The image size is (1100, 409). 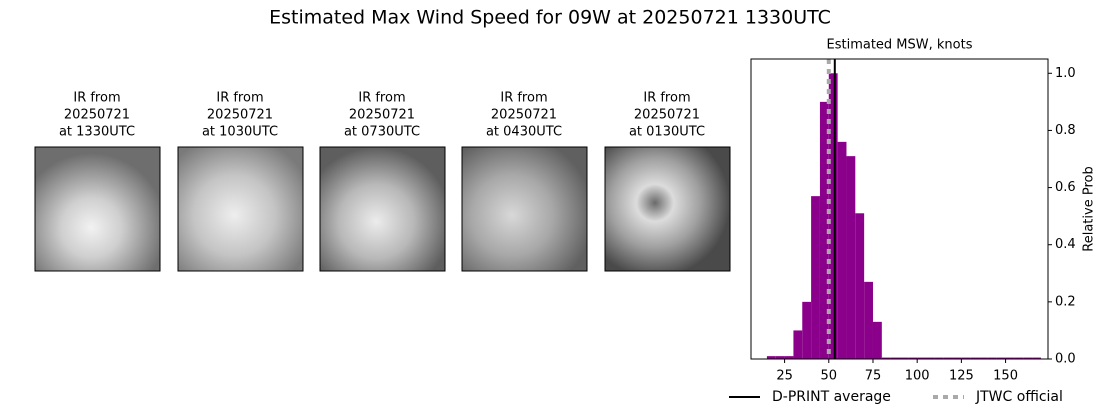 What do you see at coordinates (829, 376) in the screenshot?
I see `x-tick-label: 50` at bounding box center [829, 376].